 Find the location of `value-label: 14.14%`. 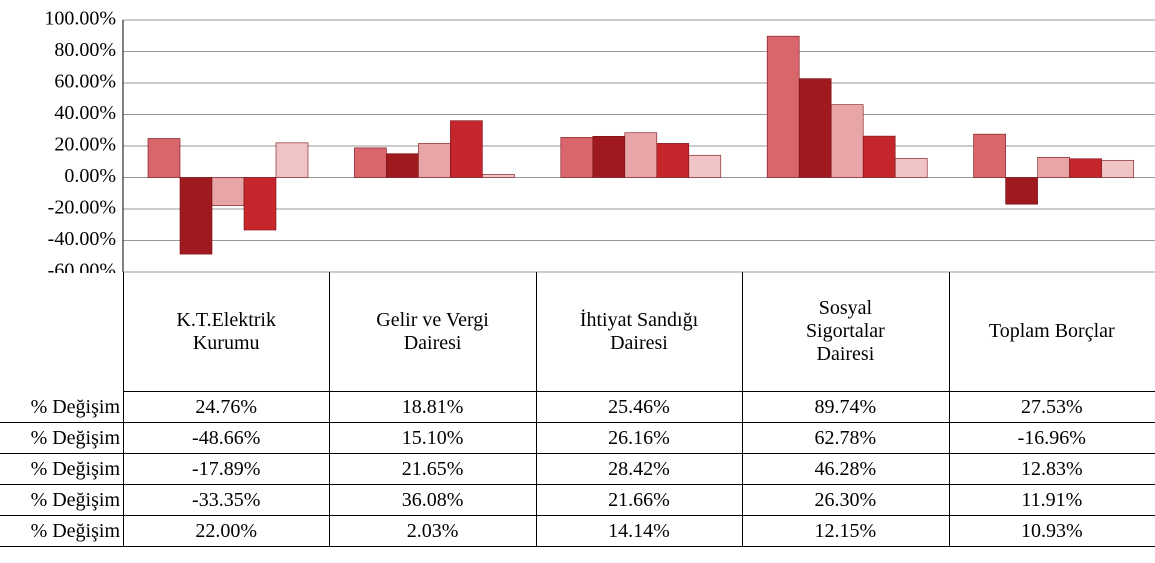

value-label: 14.14% is located at coordinates (639, 531).